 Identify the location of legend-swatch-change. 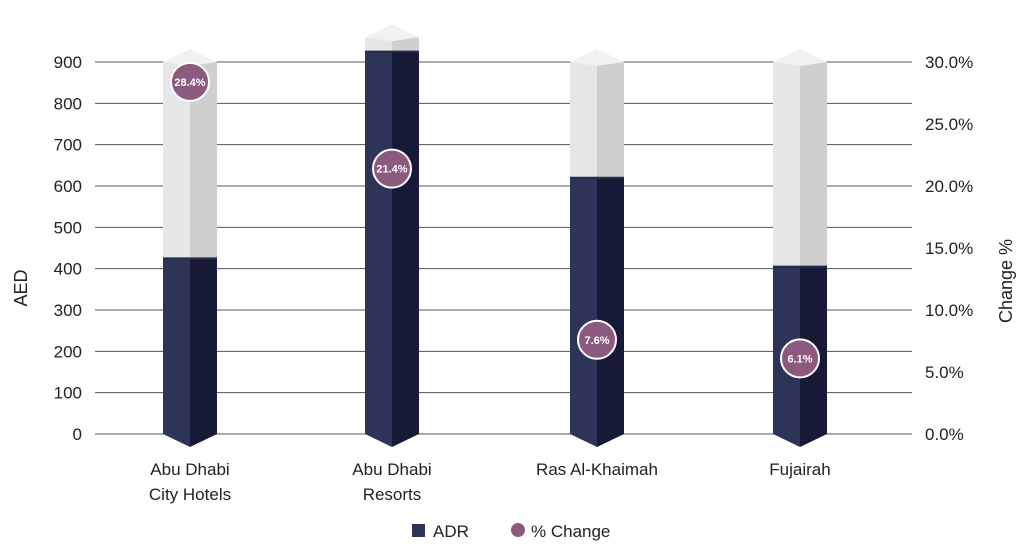
(518, 530).